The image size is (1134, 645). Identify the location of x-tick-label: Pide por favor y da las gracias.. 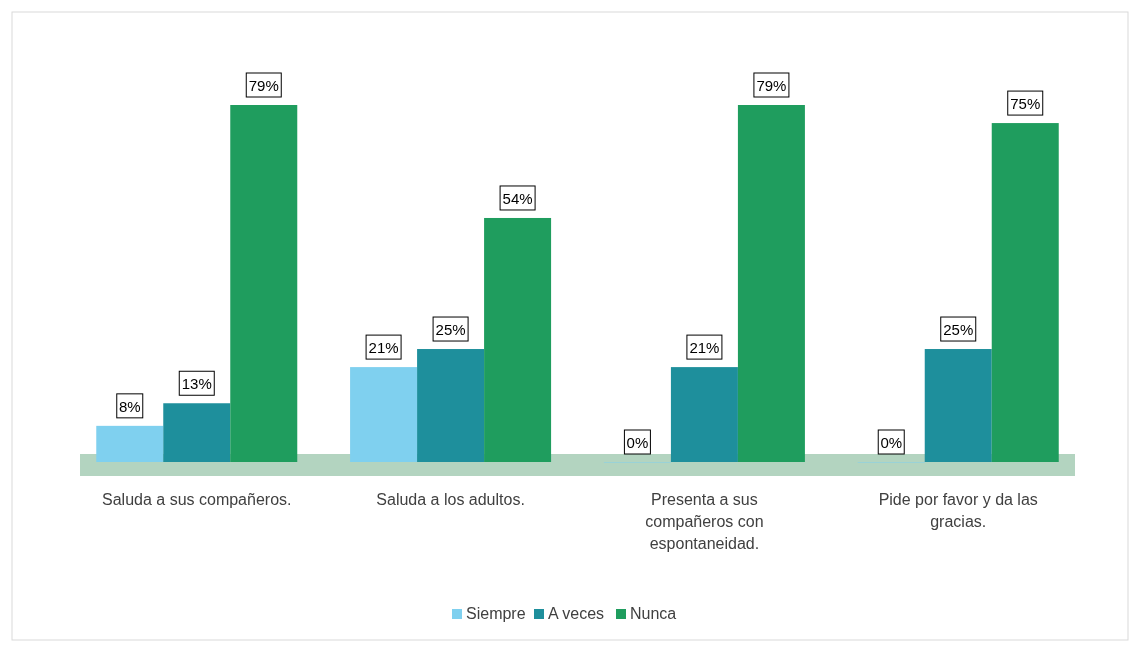
(958, 510).